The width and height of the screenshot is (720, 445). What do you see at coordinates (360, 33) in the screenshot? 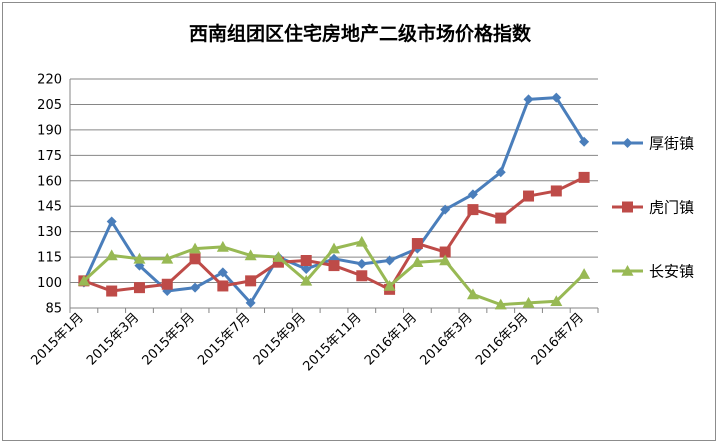
I see `chart-title: 西南组团区住宅房地产二级市场价格指数` at bounding box center [360, 33].